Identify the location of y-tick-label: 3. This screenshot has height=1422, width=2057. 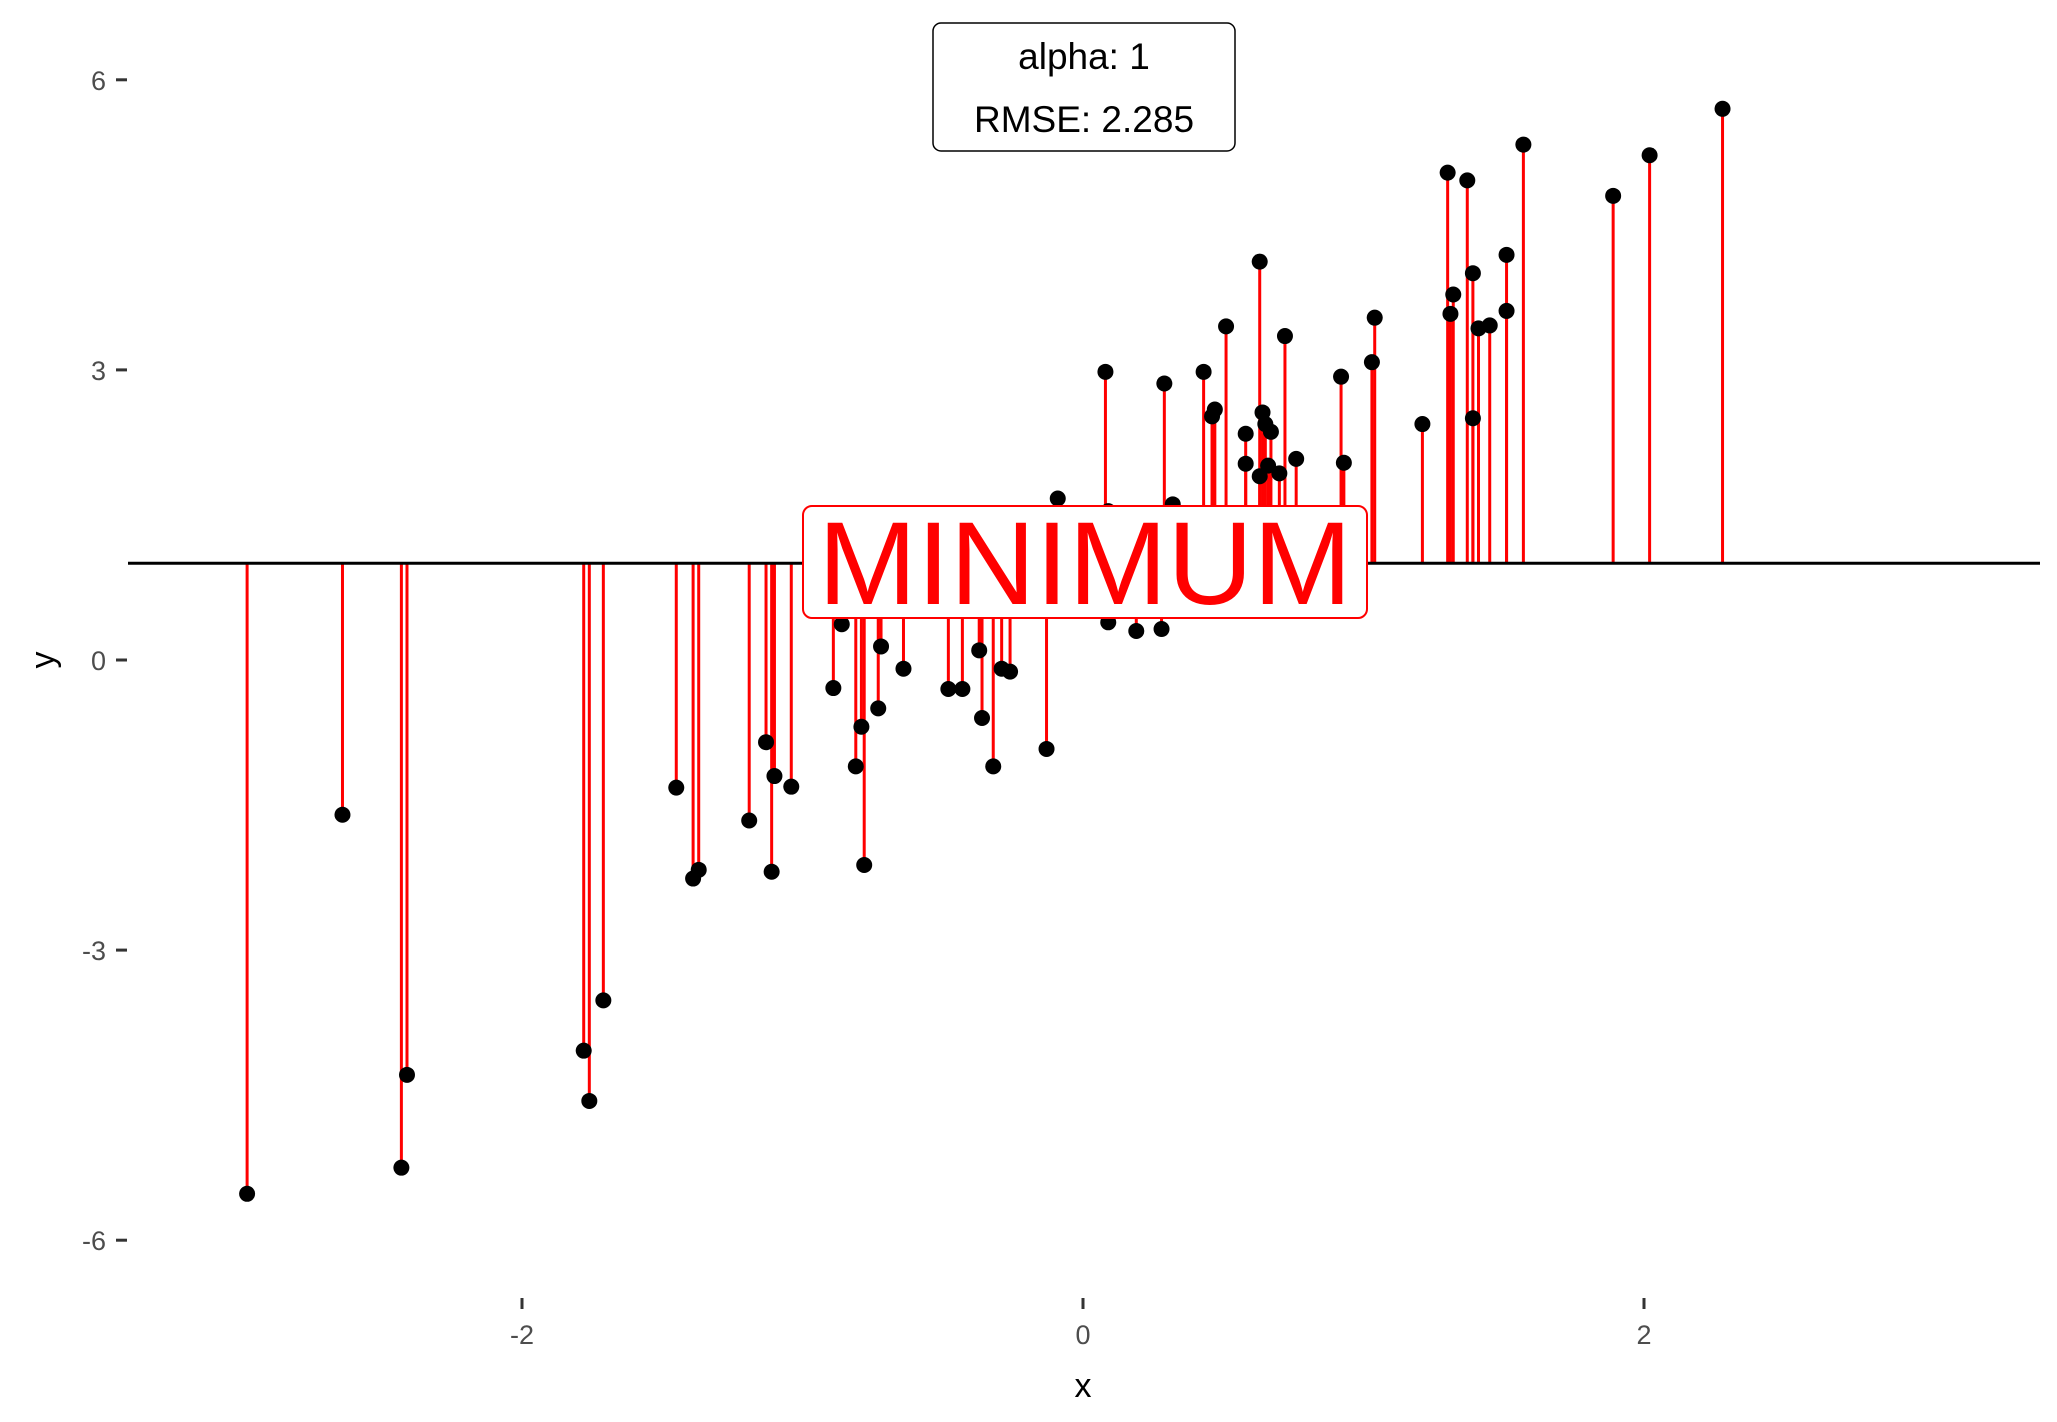
(98, 371).